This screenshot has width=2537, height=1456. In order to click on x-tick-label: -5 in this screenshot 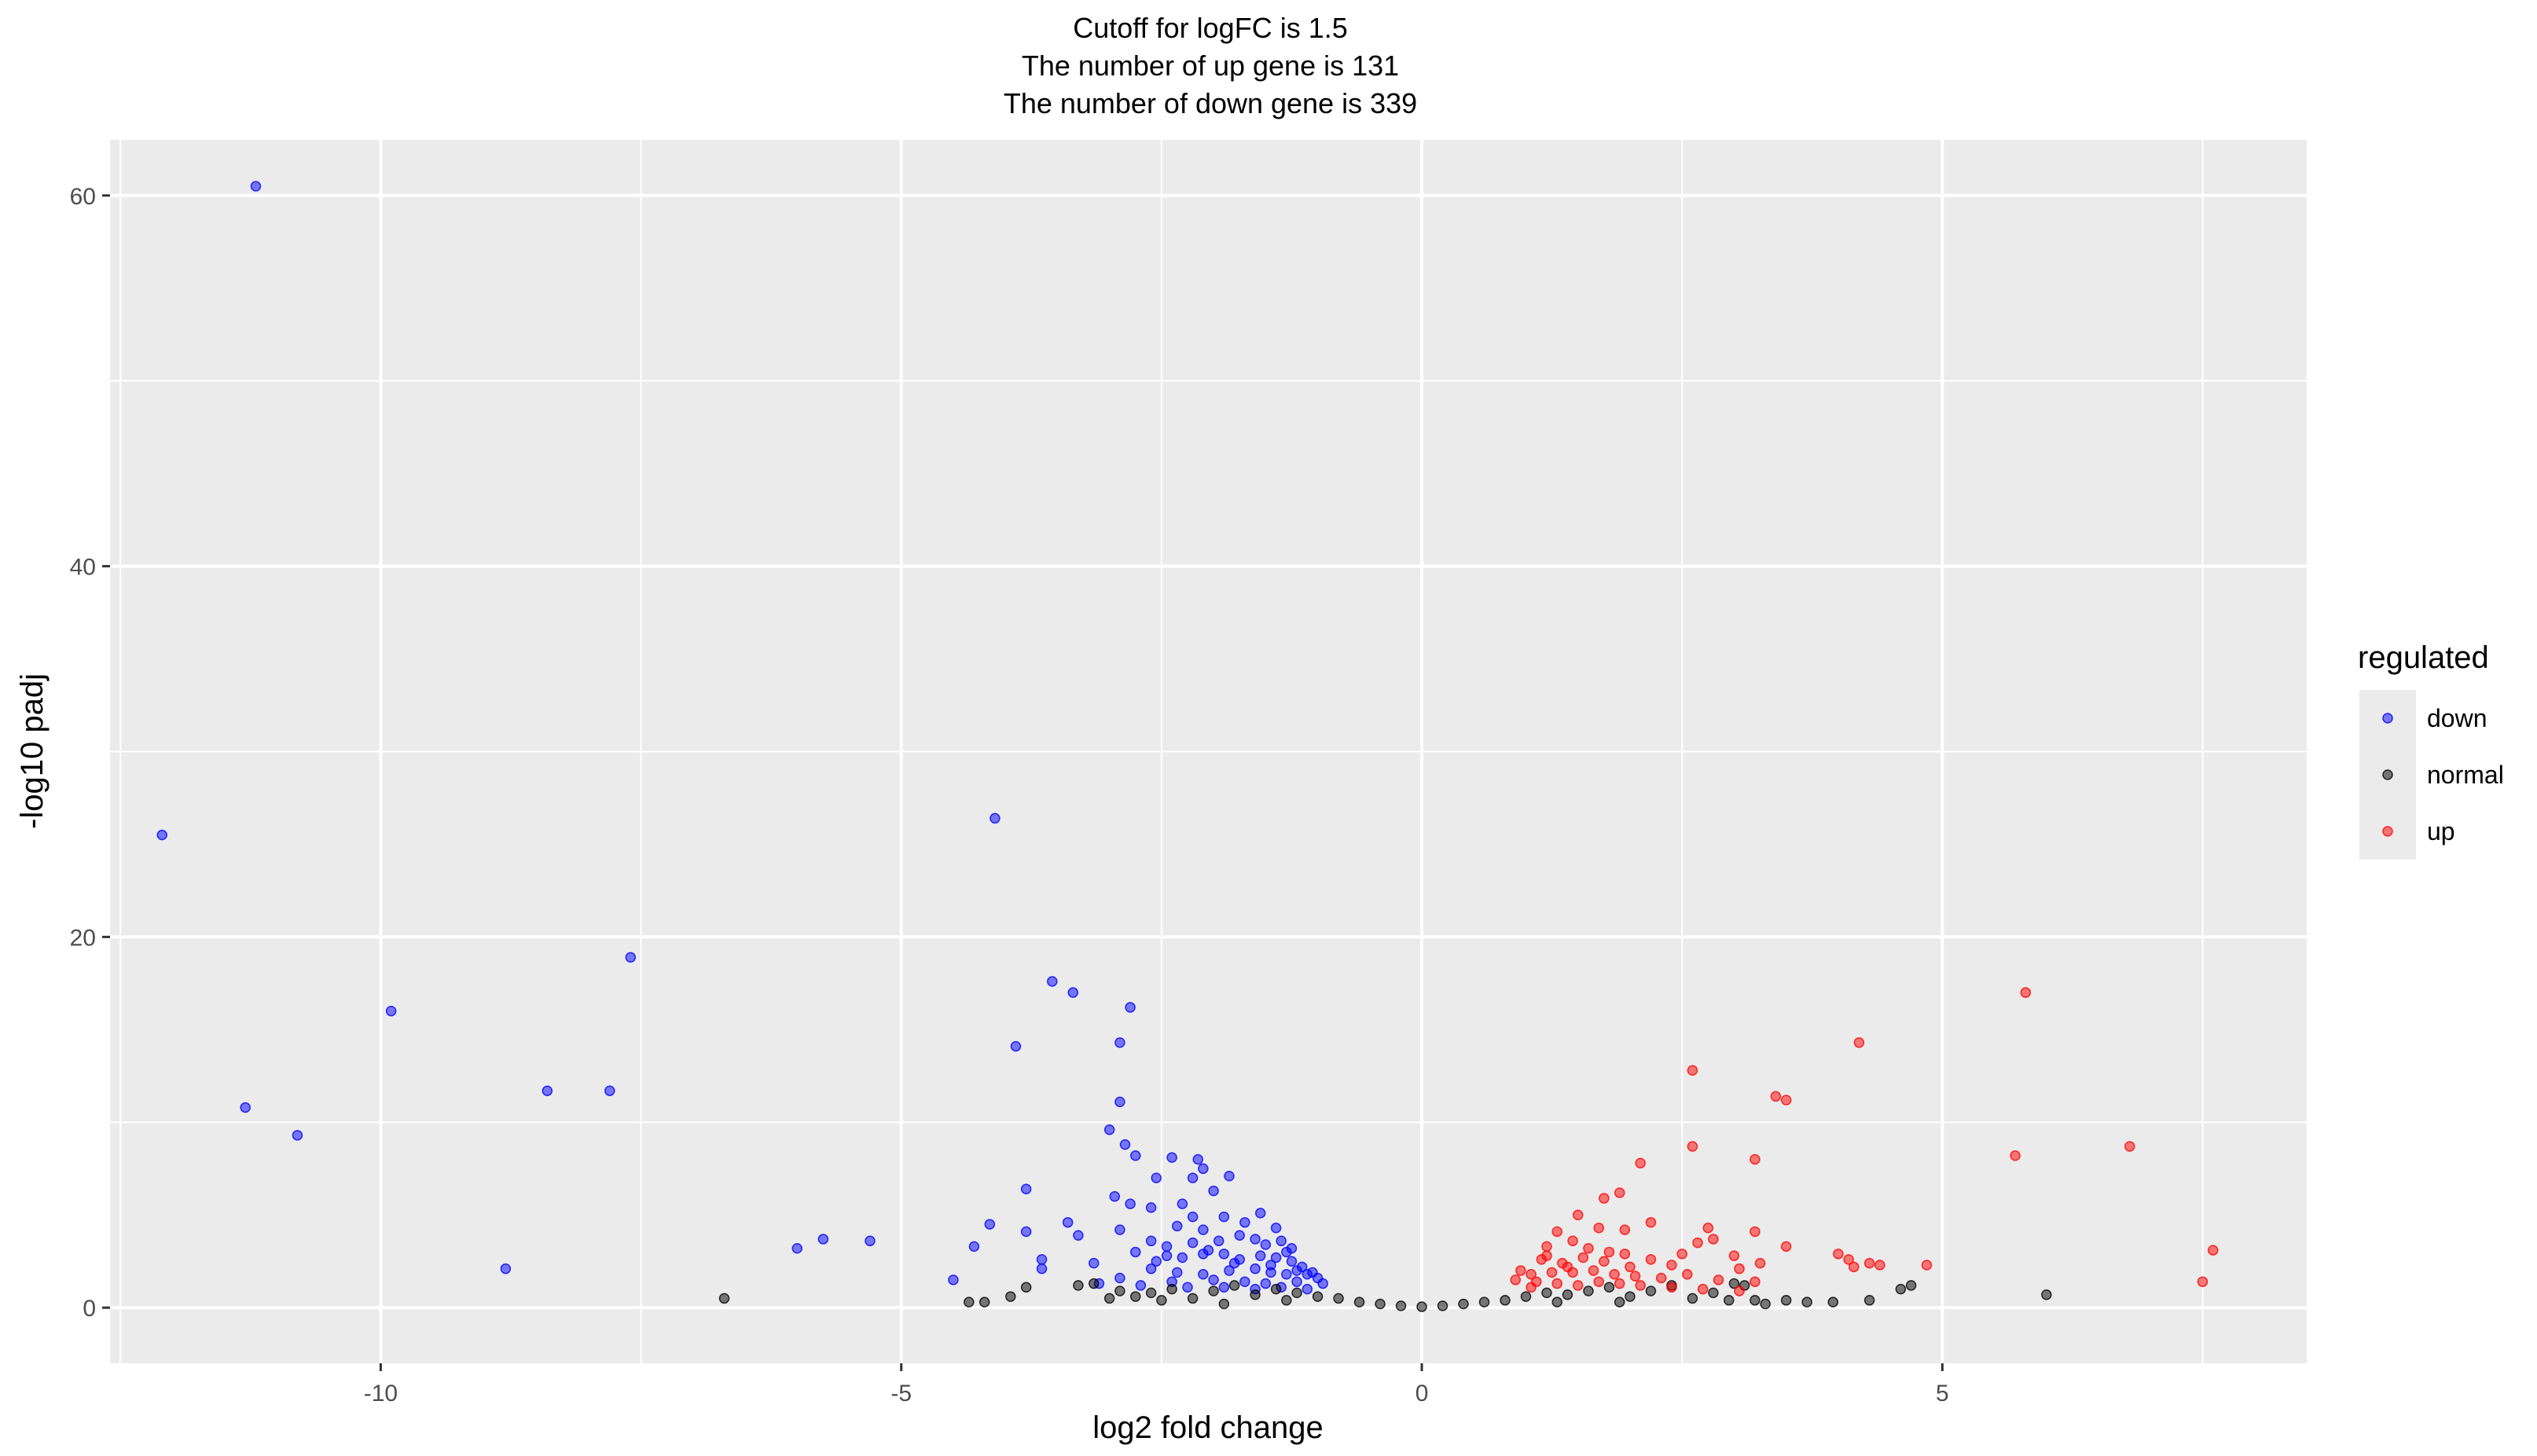, I will do `click(901, 1393)`.